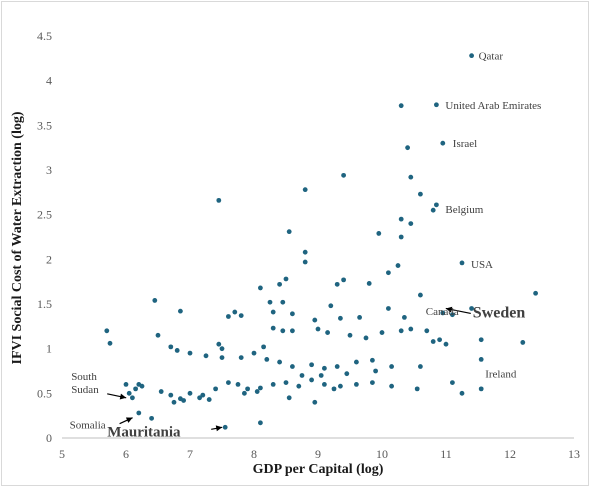 The image size is (592, 489). What do you see at coordinates (49, 349) in the screenshot?
I see `y-tick-label: 1` at bounding box center [49, 349].